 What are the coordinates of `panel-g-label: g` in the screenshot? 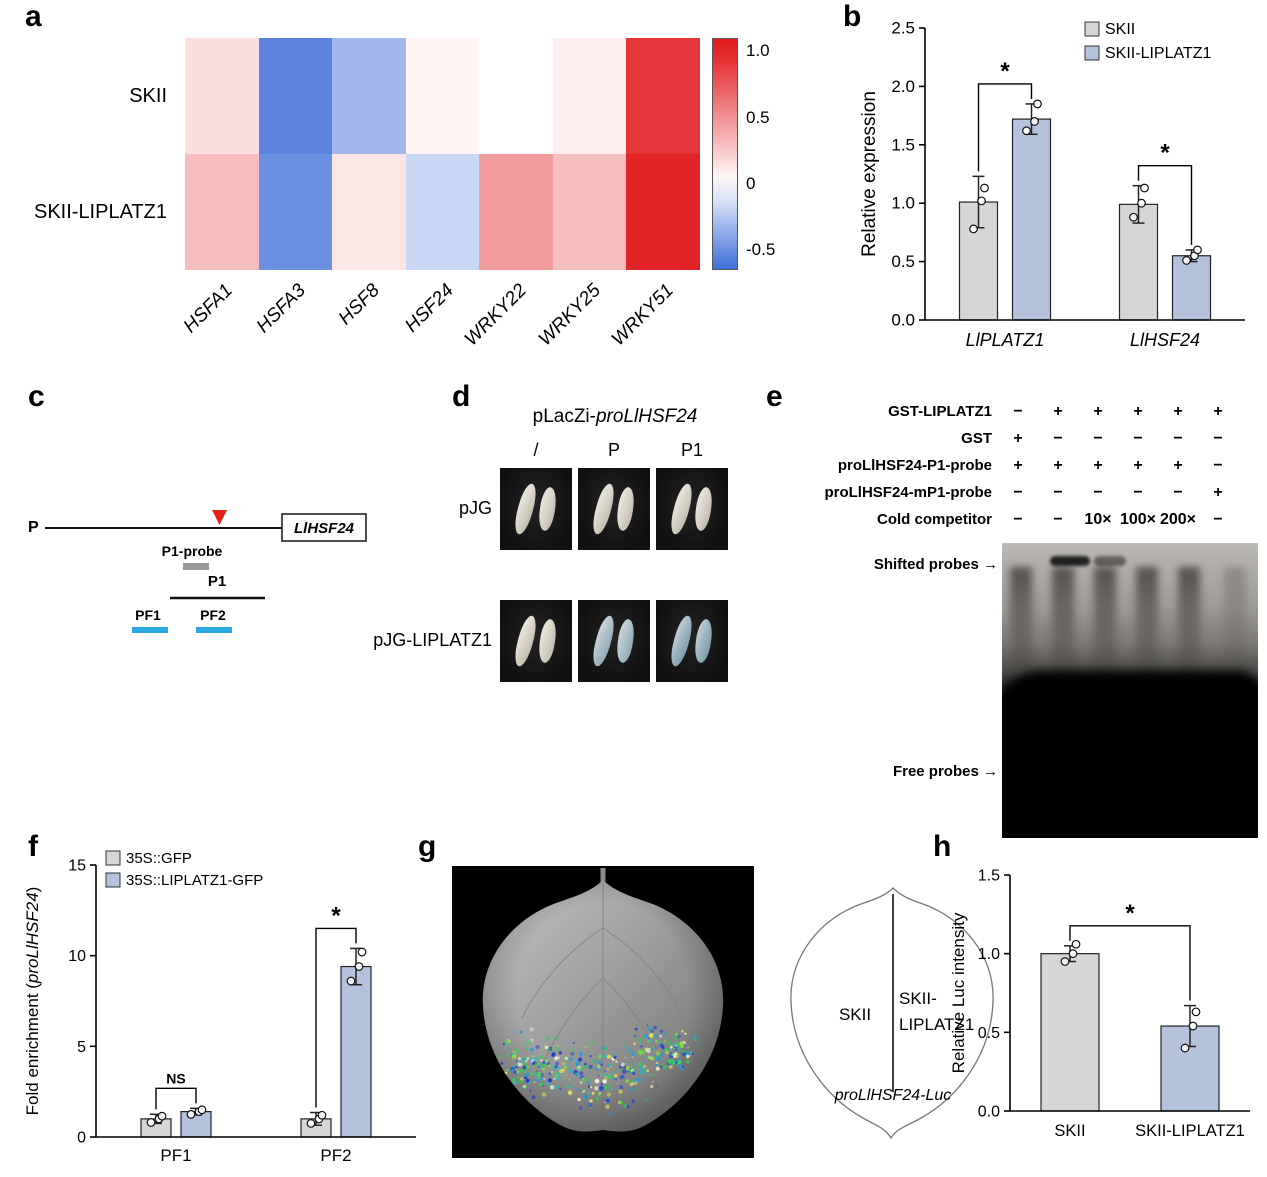 It's located at (427, 846).